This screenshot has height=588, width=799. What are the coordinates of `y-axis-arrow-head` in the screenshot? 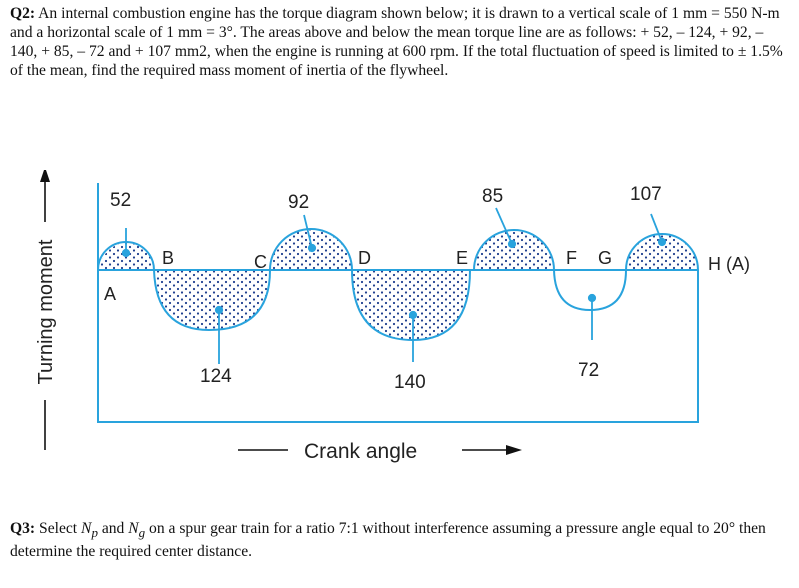 It's located at (45, 176).